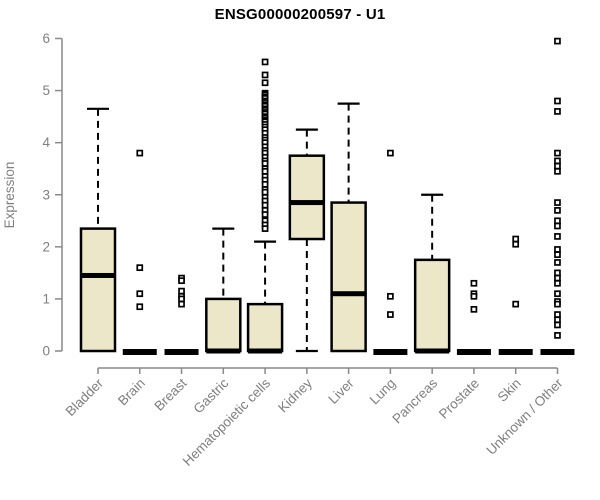 The image size is (600, 500). Describe the element at coordinates (46, 298) in the screenshot. I see `y-tick-label: 1` at that location.